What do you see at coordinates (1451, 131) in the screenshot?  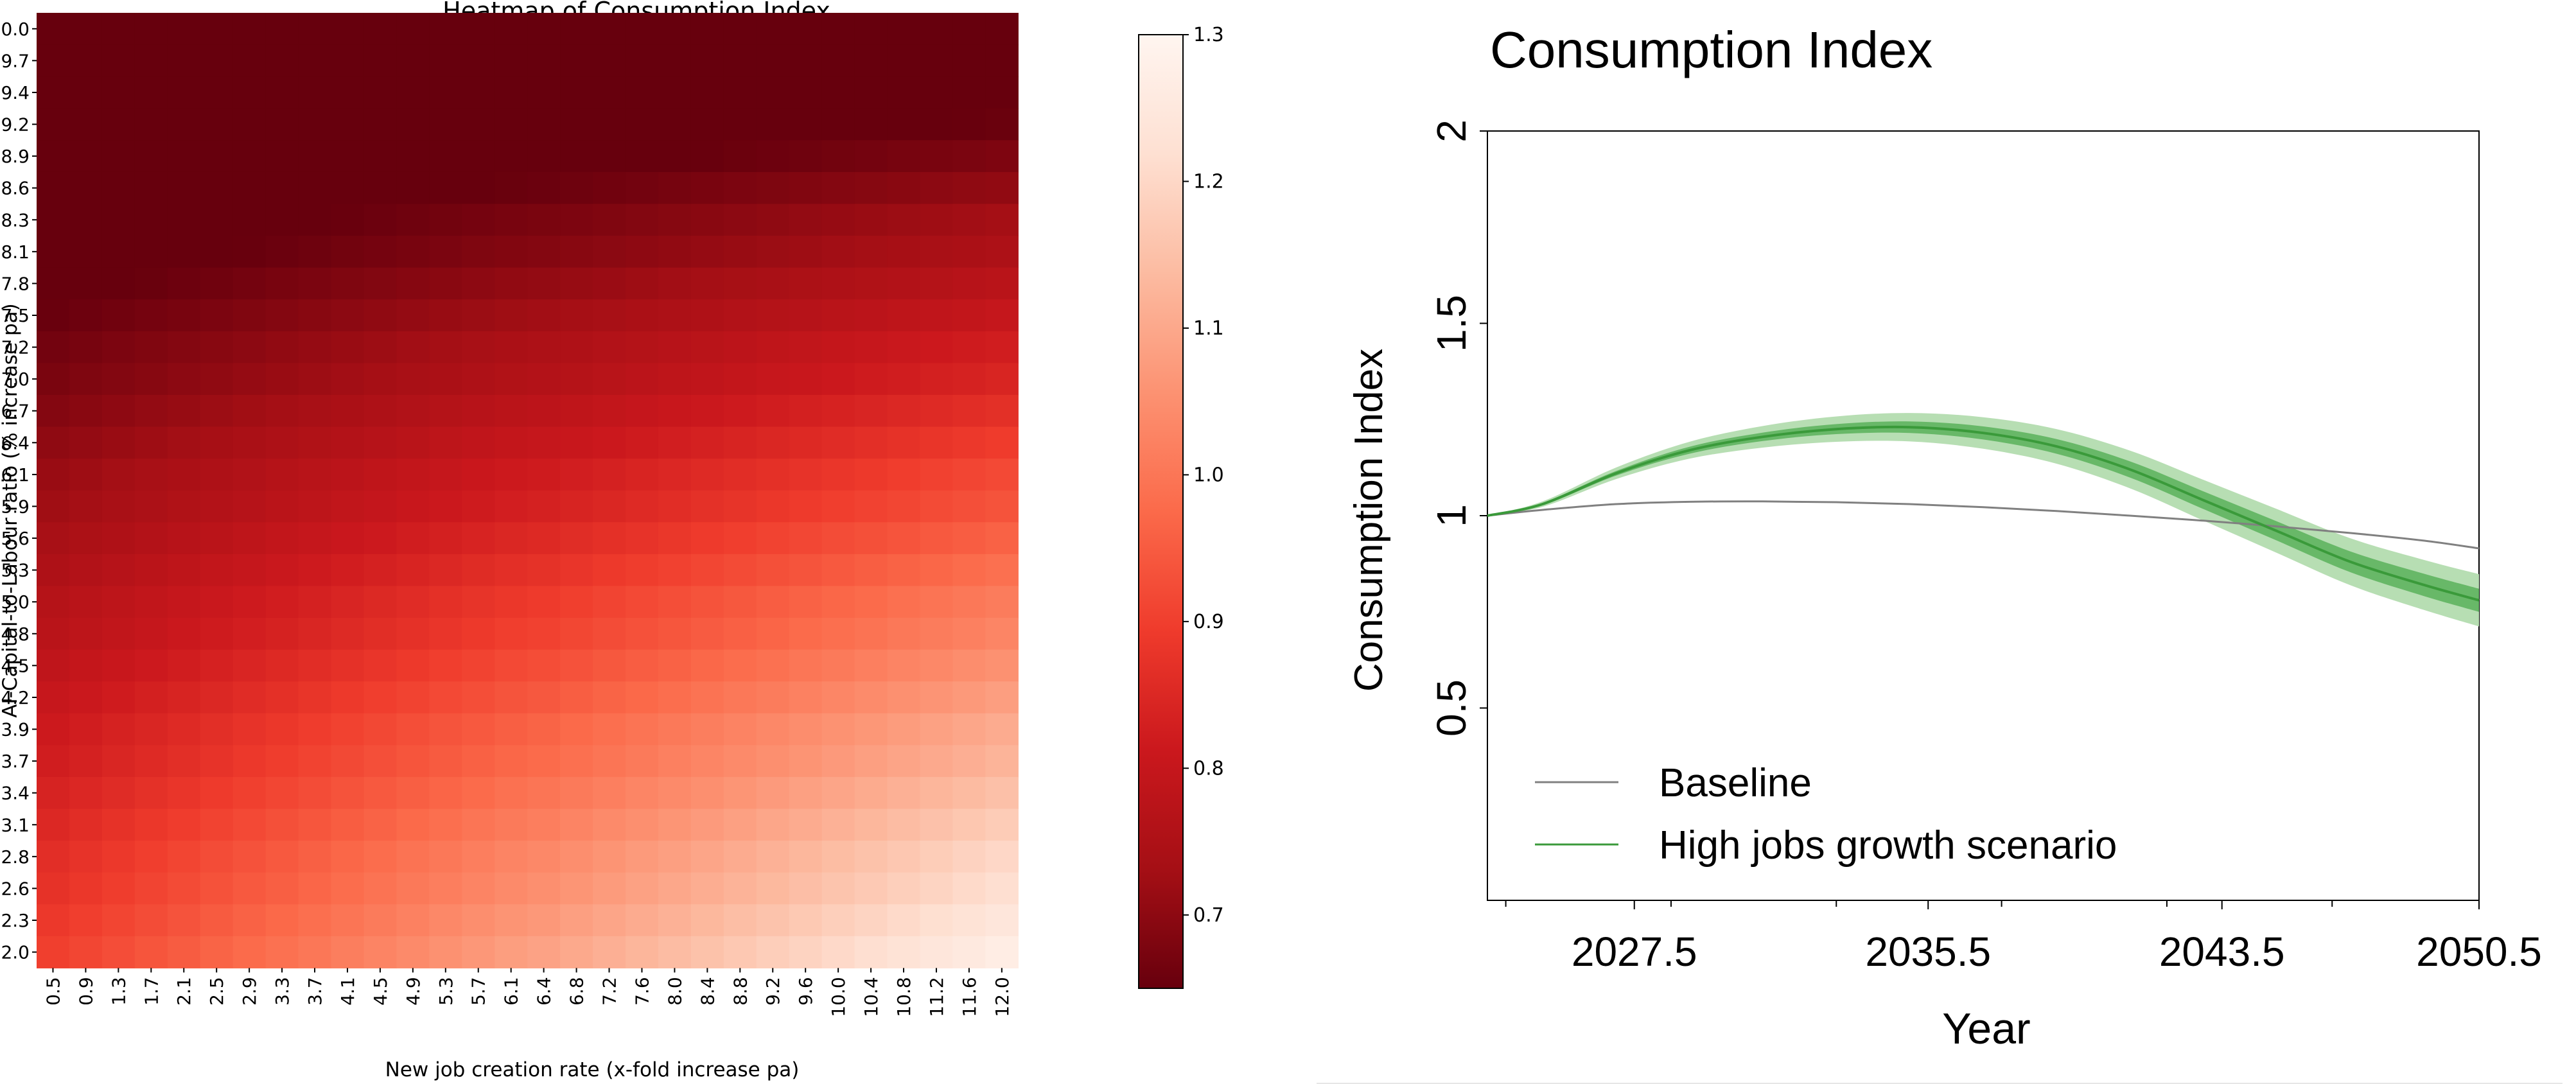 I see `line-chart-y-tick-label: 2` at bounding box center [1451, 131].